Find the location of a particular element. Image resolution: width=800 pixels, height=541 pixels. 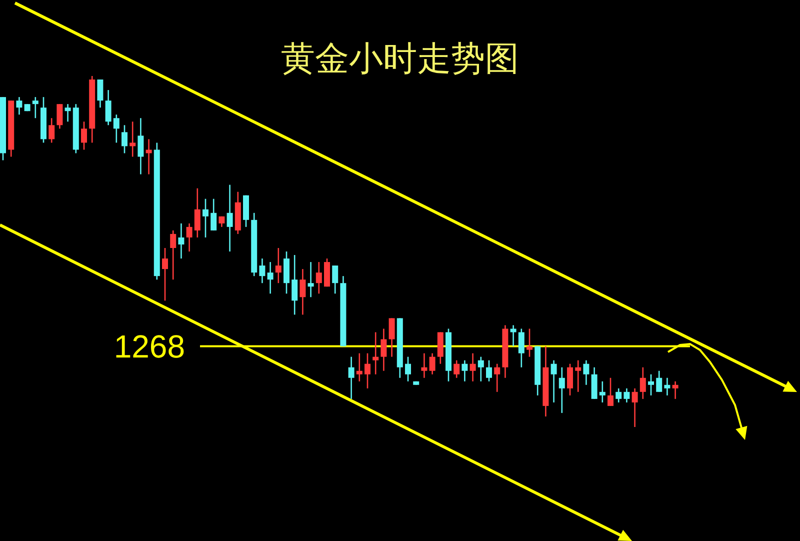

chart-title: 黄金小时走势图 is located at coordinates (400, 59).